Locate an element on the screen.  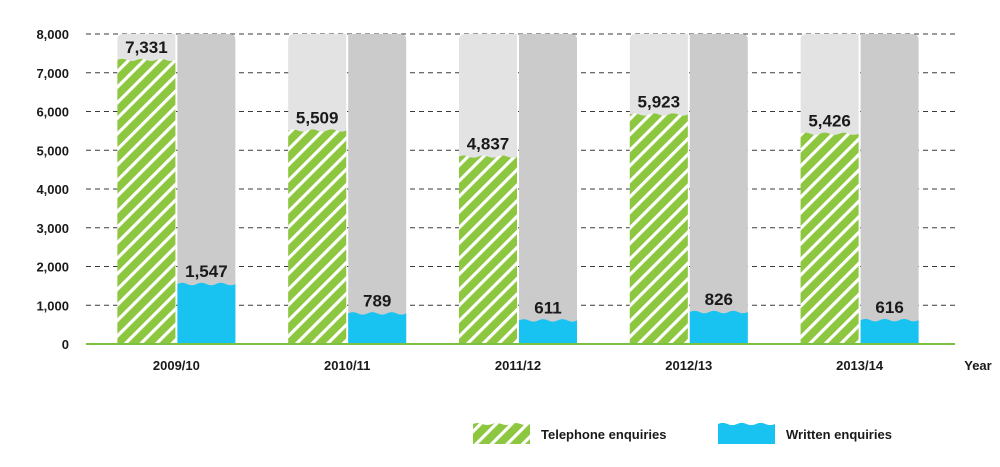
value-label-telephone: 4,837 is located at coordinates (488, 144).